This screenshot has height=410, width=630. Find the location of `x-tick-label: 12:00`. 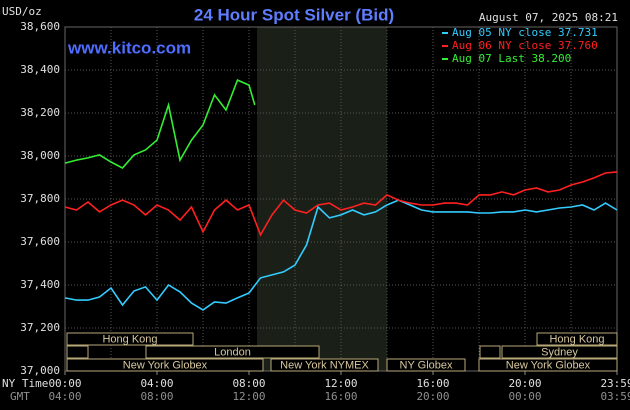

x-tick-label: 12:00 is located at coordinates (340, 383).